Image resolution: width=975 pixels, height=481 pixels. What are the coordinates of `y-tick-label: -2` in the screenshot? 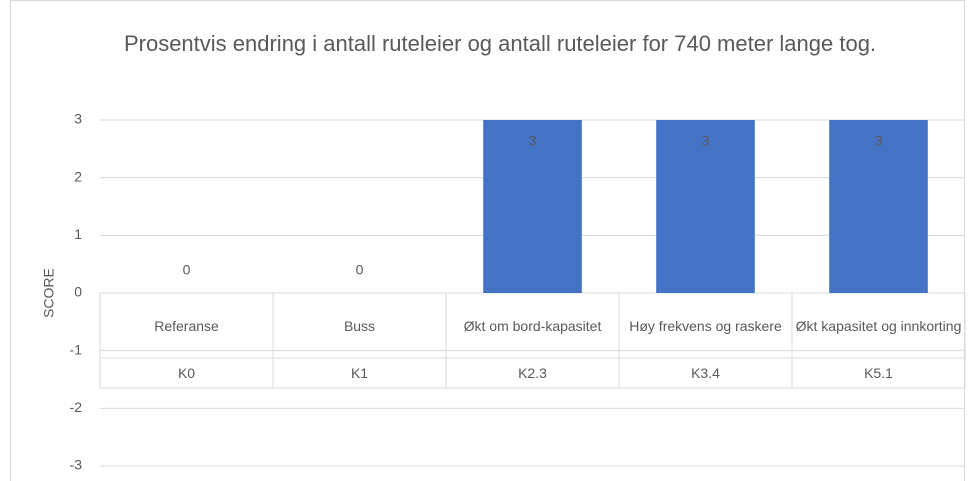 It's located at (76, 407).